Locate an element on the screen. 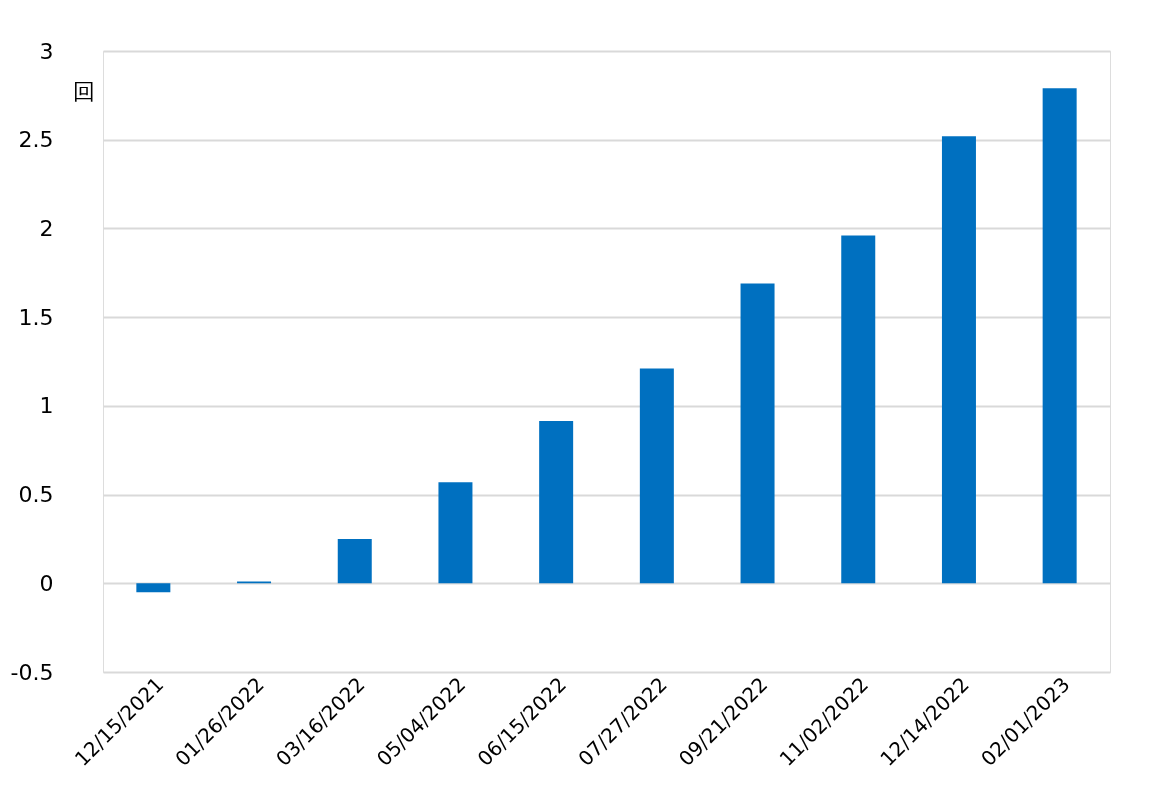 Image resolution: width=1153 pixels, height=801 pixels. y-tick-label: 0.5 is located at coordinates (36, 495).